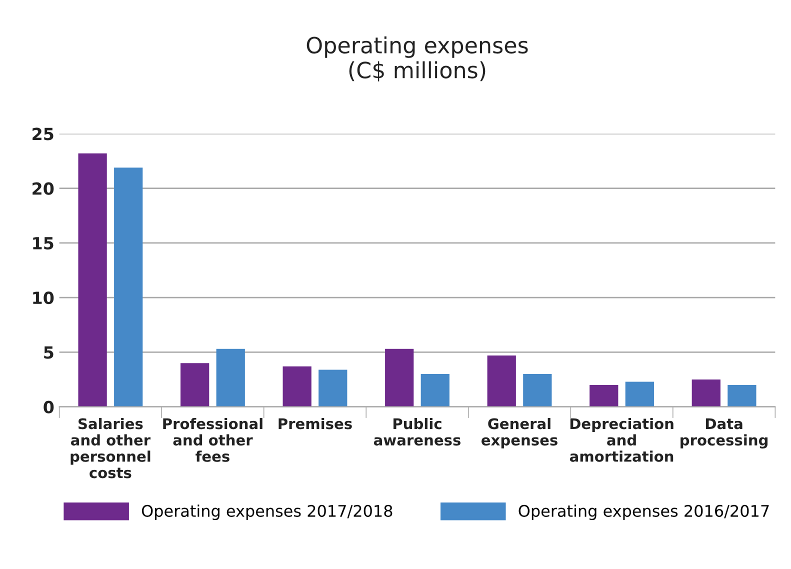 The width and height of the screenshot is (791, 569). Describe the element at coordinates (417, 59) in the screenshot. I see `chart-title: Operating expenses (C$ millions)` at that location.